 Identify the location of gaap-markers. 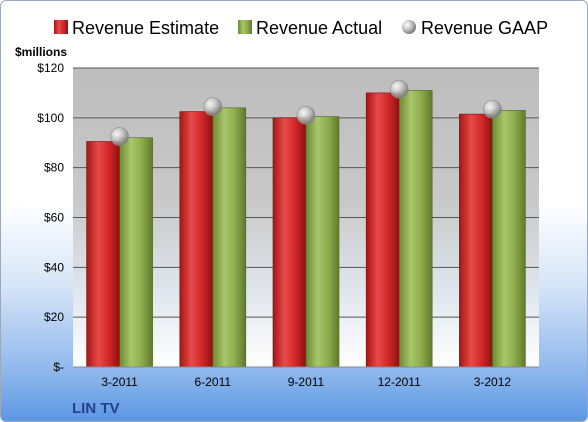
(306, 112).